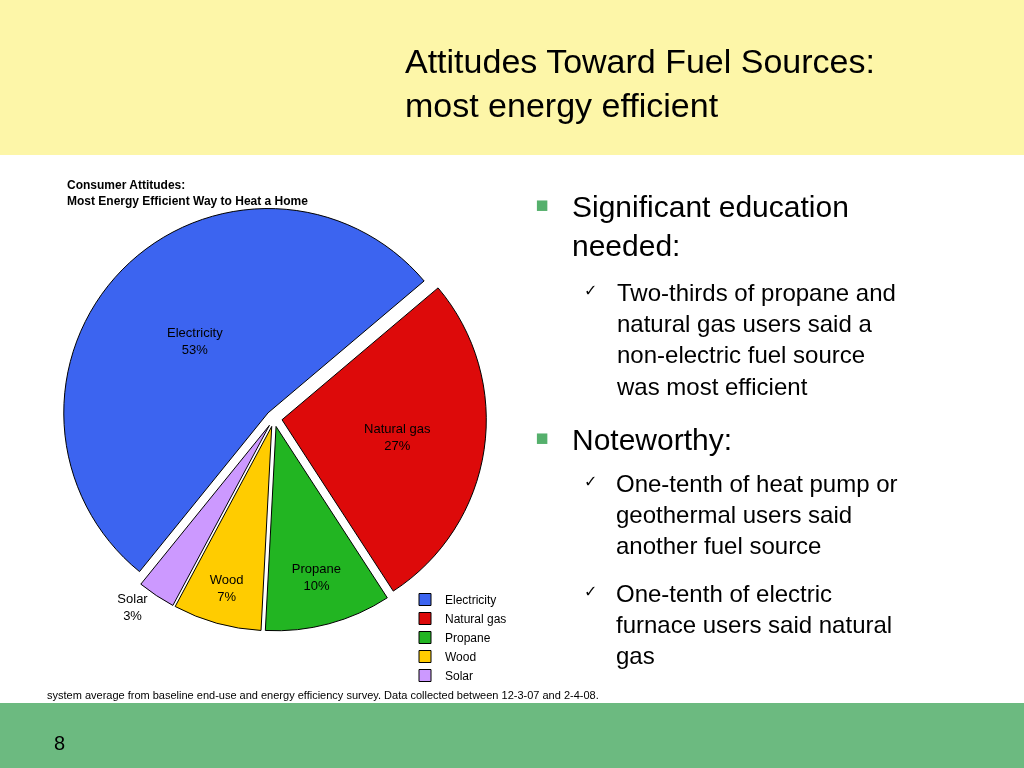 Image resolution: width=1024 pixels, height=768 pixels. I want to click on legend-label: Propane, so click(468, 638).